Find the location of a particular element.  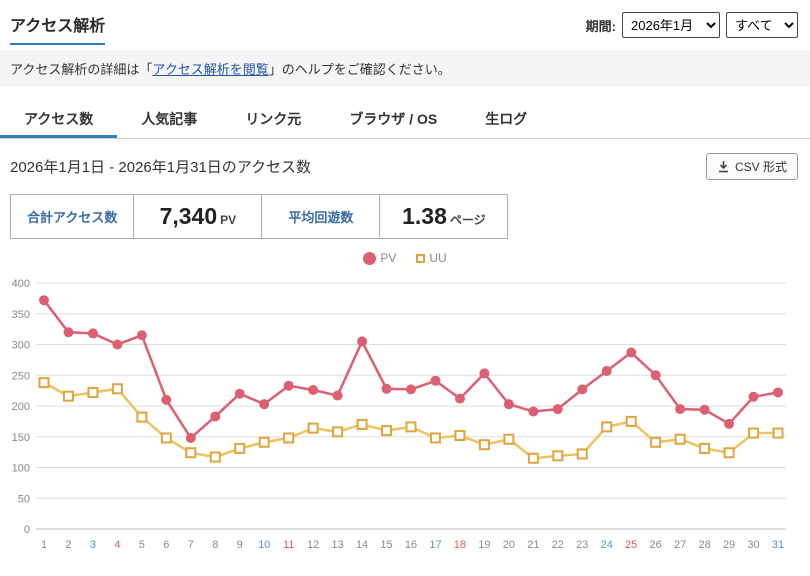

svg-text: 2 is located at coordinates (68, 545).